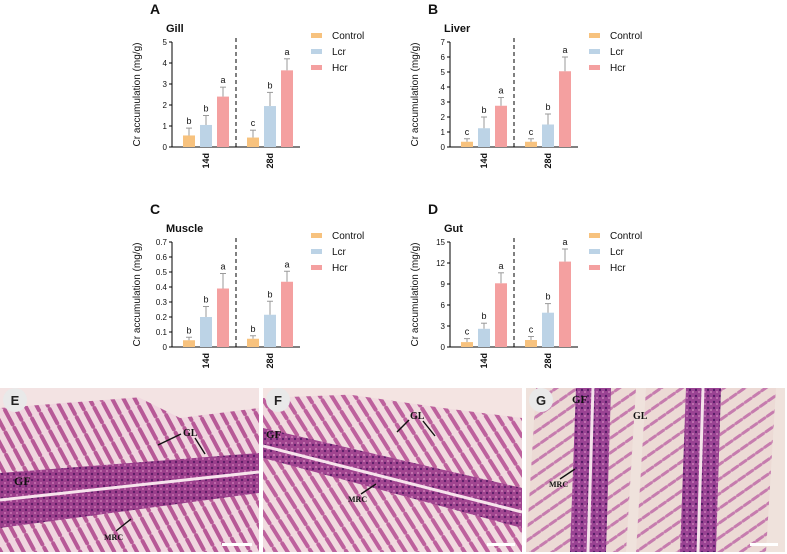 This screenshot has height=554, width=787. What do you see at coordinates (433, 9) in the screenshot?
I see `panel-label: B` at bounding box center [433, 9].